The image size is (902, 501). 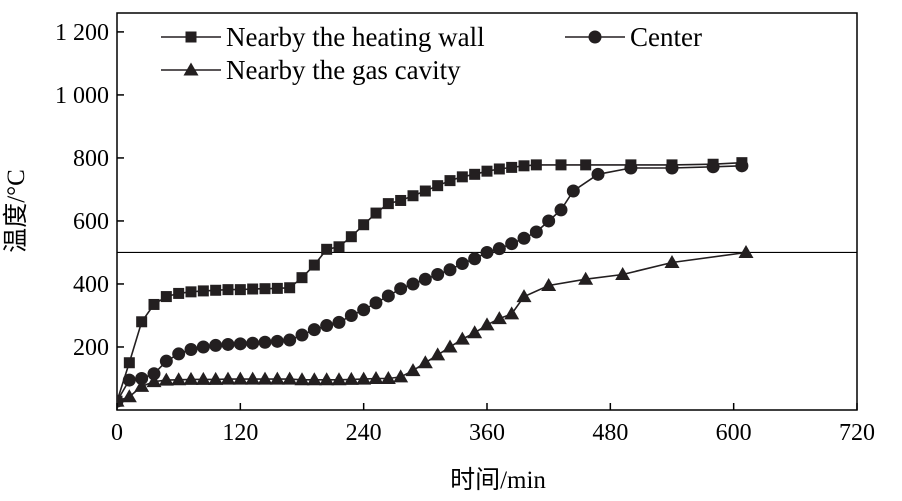 What do you see at coordinates (91, 159) in the screenshot?
I see `y-tick-label: 800` at bounding box center [91, 159].